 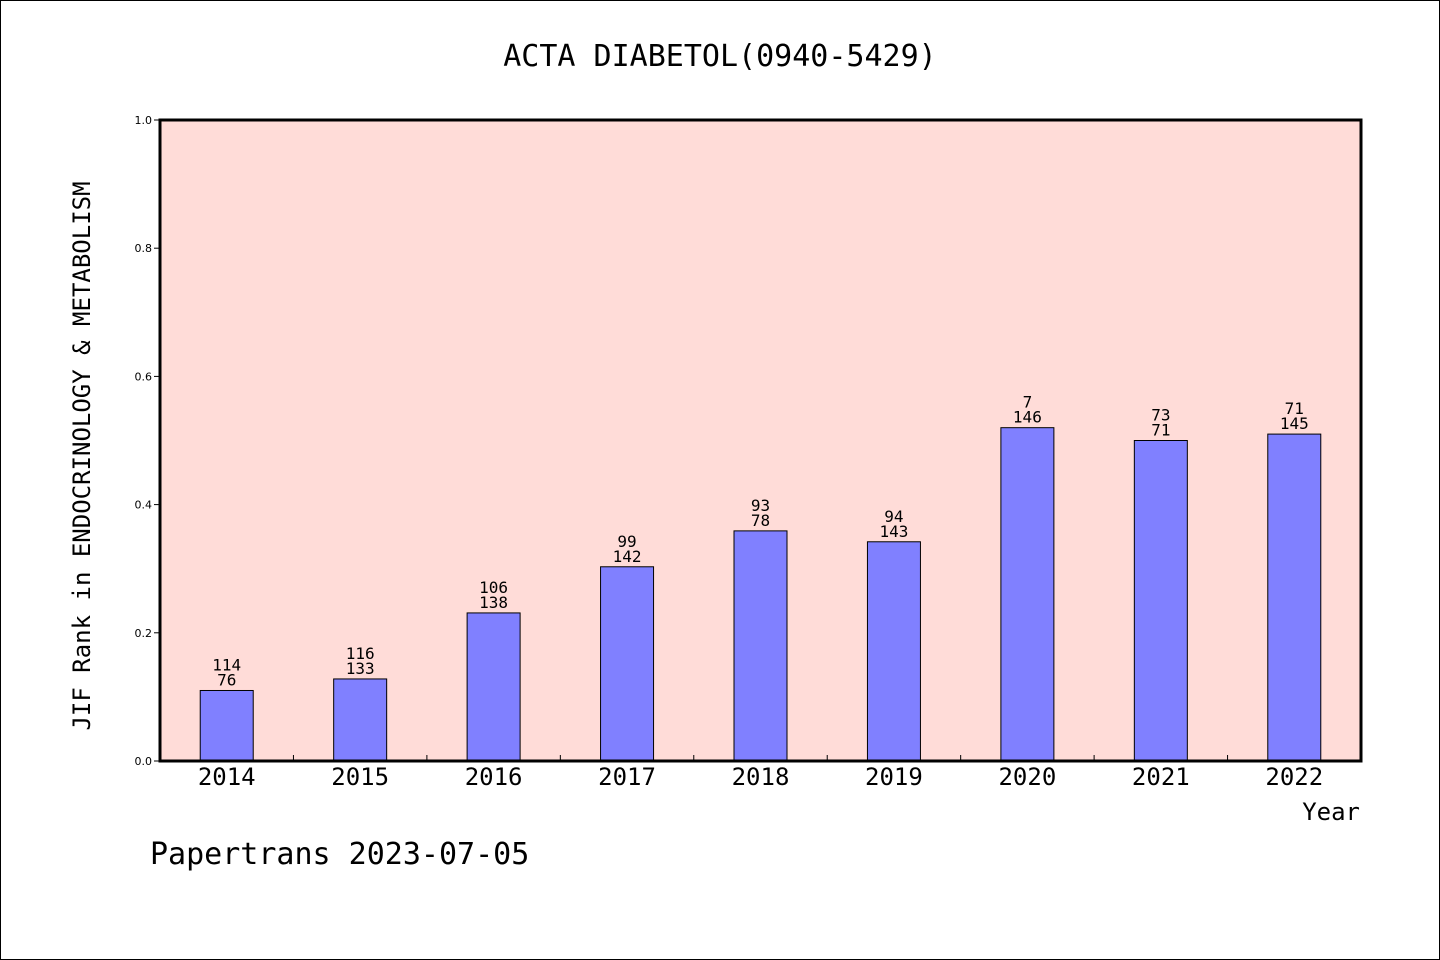 What do you see at coordinates (144, 120) in the screenshot?
I see `y-tick-label-1.0: 1.0` at bounding box center [144, 120].